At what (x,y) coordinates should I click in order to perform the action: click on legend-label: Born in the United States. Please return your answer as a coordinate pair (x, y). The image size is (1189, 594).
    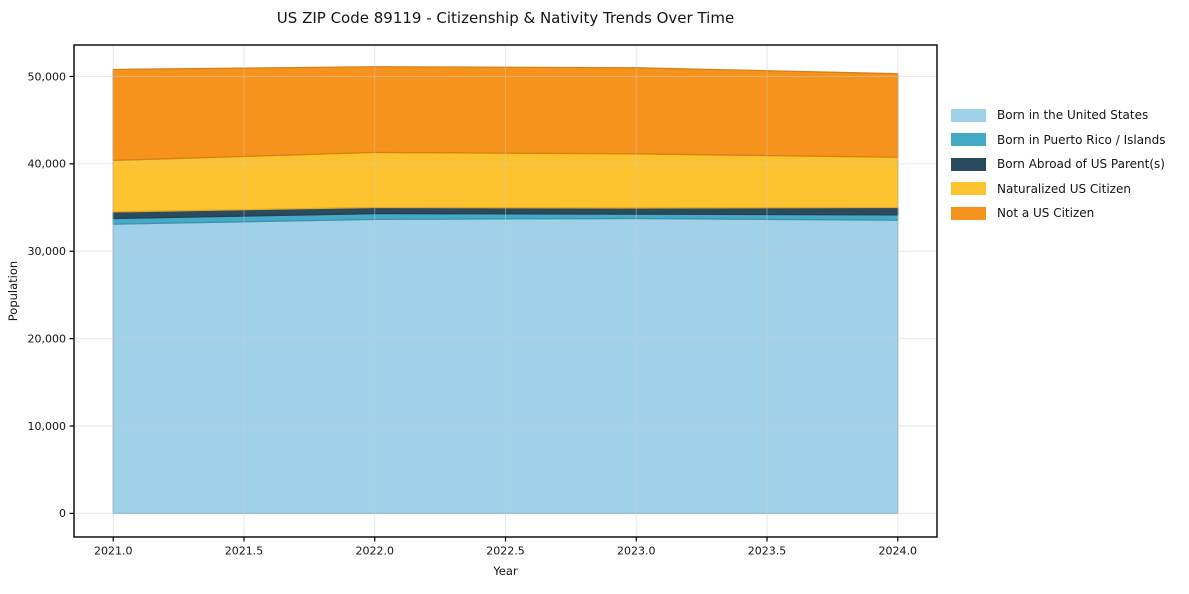
    Looking at the image, I should click on (1073, 115).